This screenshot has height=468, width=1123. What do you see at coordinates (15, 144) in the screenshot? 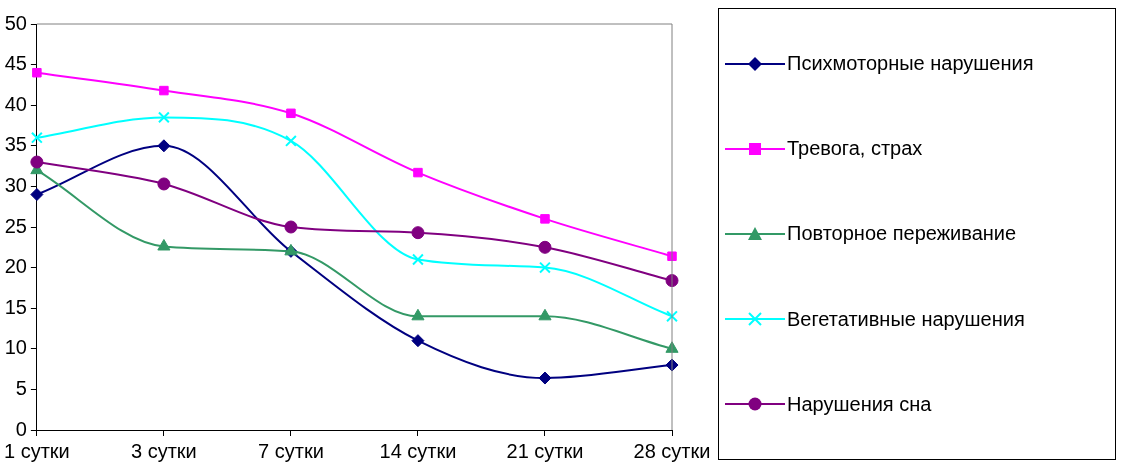
I see `y-tick-label: 35` at bounding box center [15, 144].